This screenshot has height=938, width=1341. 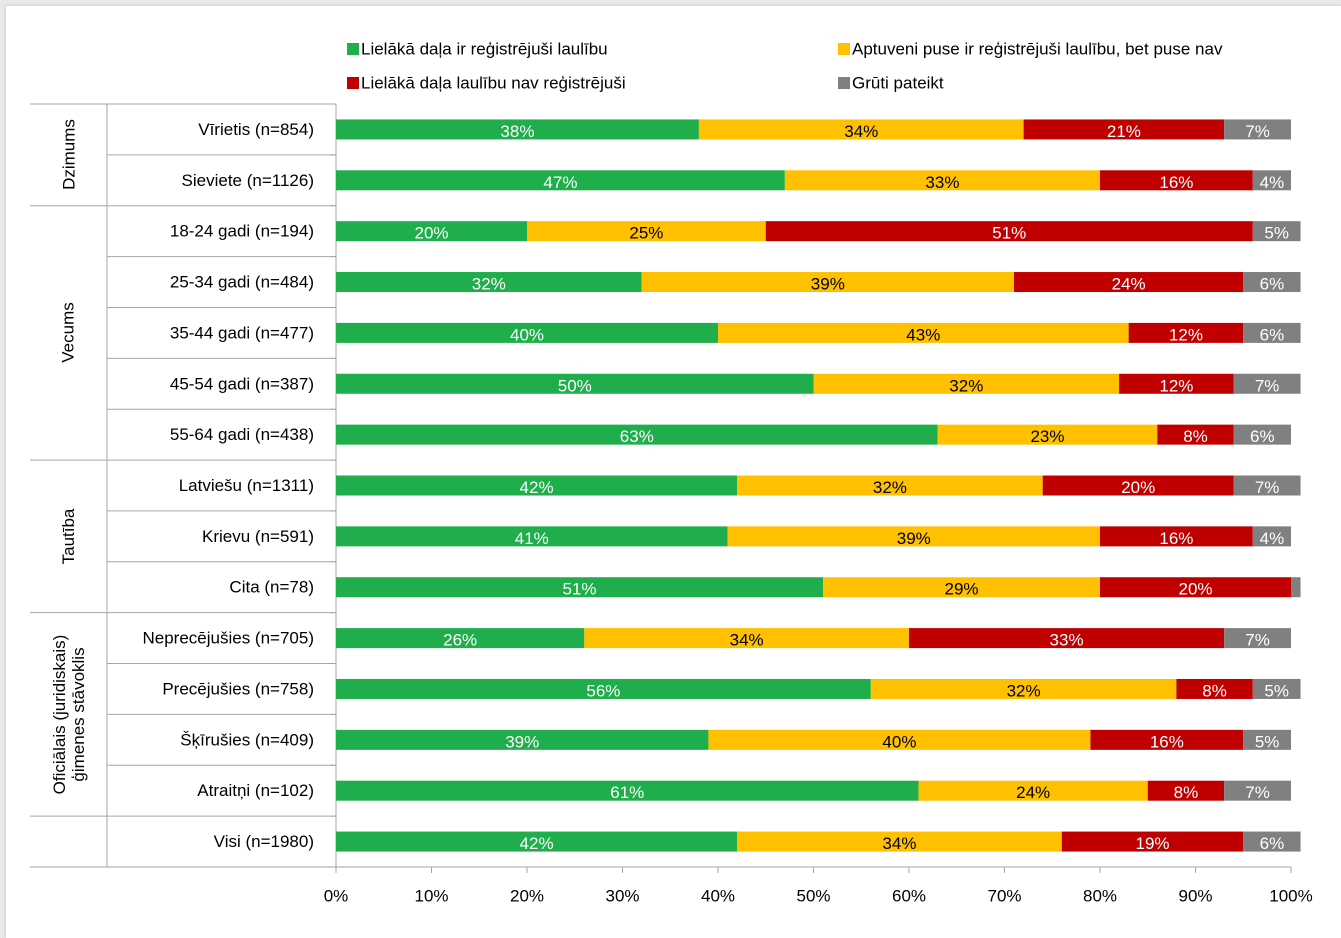 I want to click on legend-label: Lielākā daļa ir reģistrējuši laulību, so click(x=484, y=48).